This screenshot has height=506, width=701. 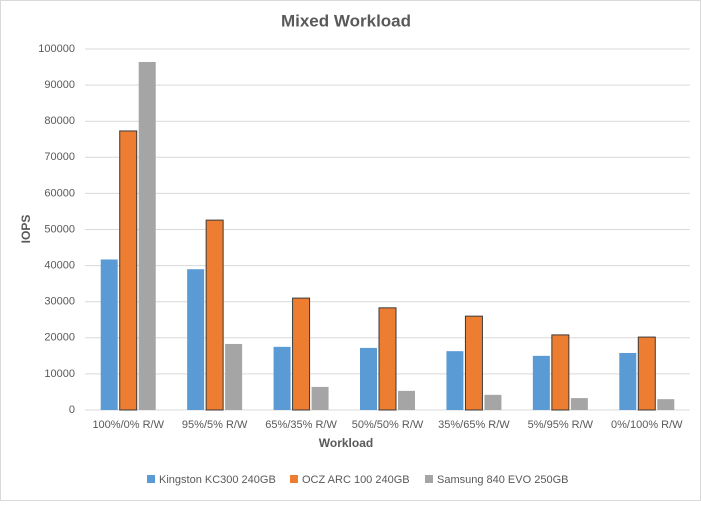 I want to click on x-tick-label: 5%/95% R/W, so click(x=561, y=425).